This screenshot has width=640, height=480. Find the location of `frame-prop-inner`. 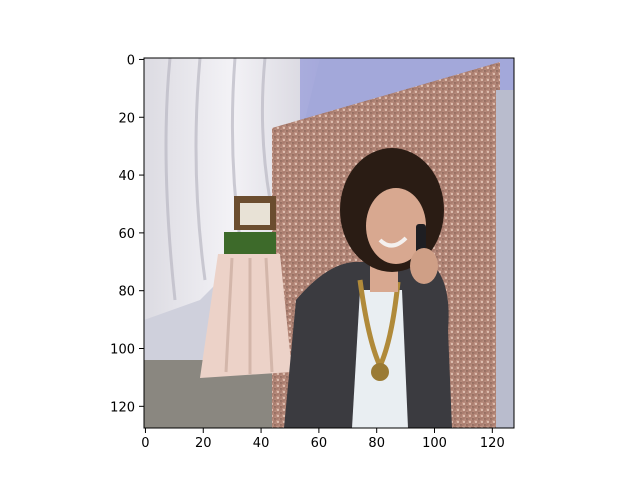

frame-prop-inner is located at coordinates (255, 214).